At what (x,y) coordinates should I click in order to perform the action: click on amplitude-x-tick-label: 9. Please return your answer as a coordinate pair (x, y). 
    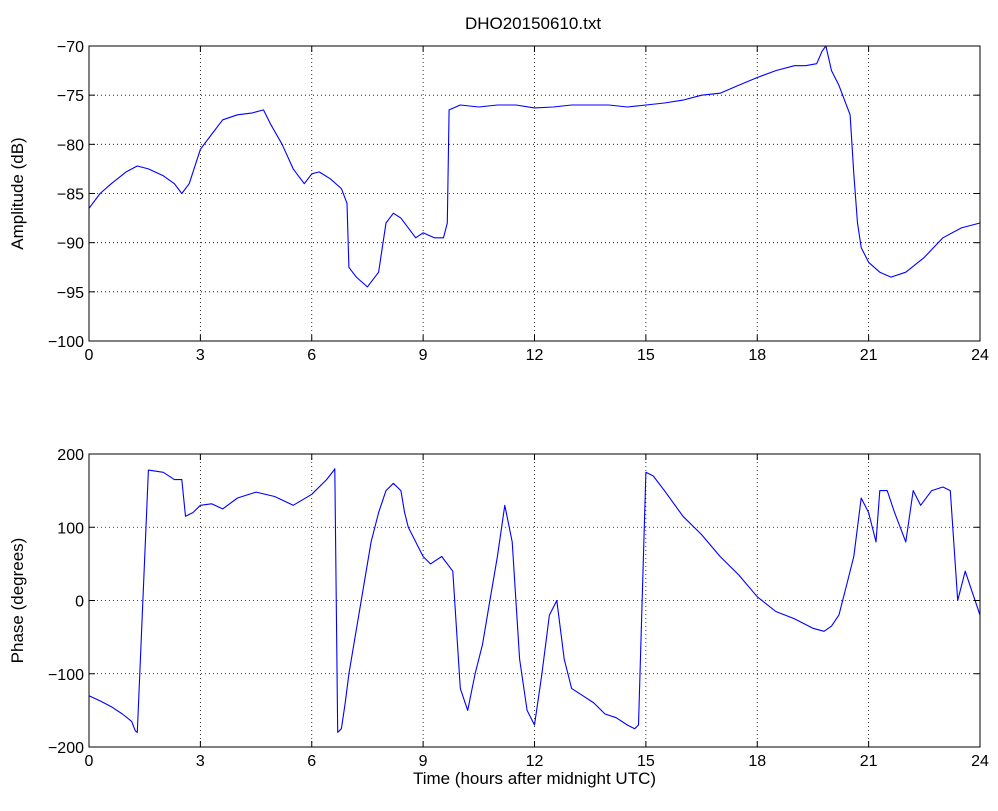
    Looking at the image, I should click on (423, 355).